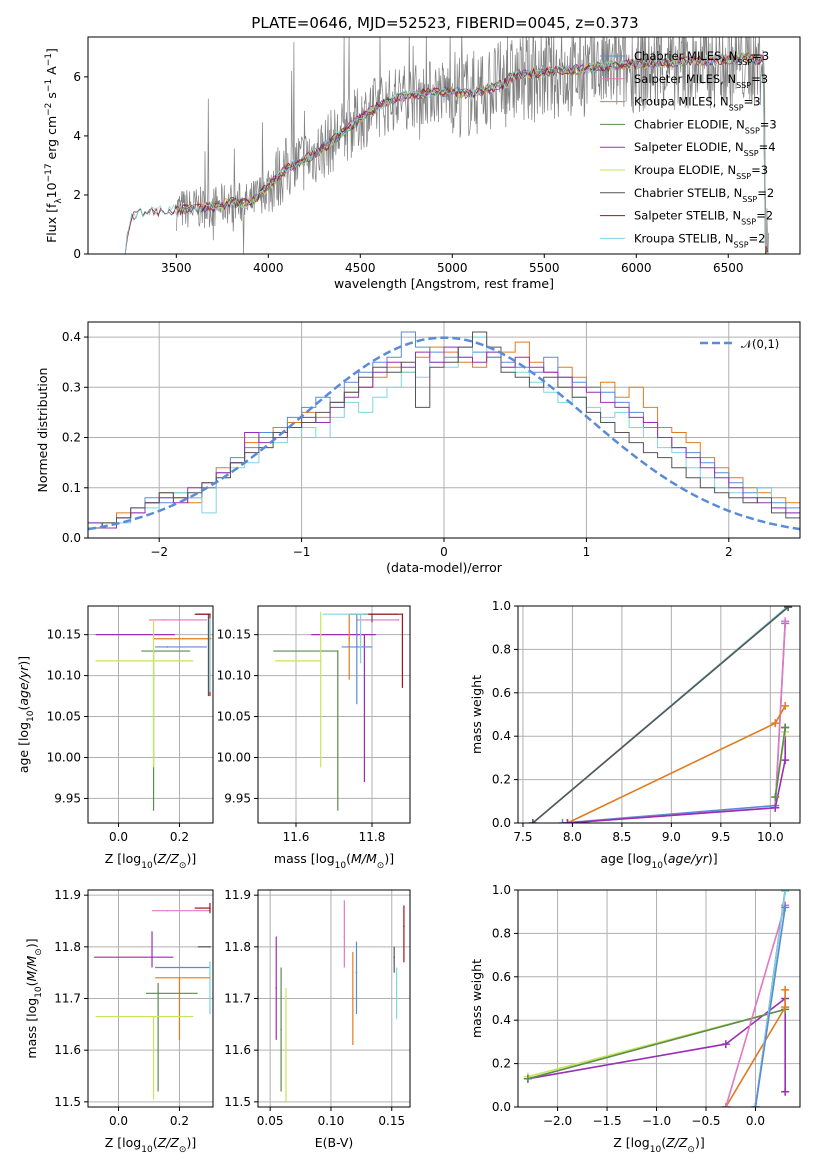 Image resolution: width=819 pixels, height=1170 pixels. I want to click on mass_vs_Z-frame, so click(150, 998).